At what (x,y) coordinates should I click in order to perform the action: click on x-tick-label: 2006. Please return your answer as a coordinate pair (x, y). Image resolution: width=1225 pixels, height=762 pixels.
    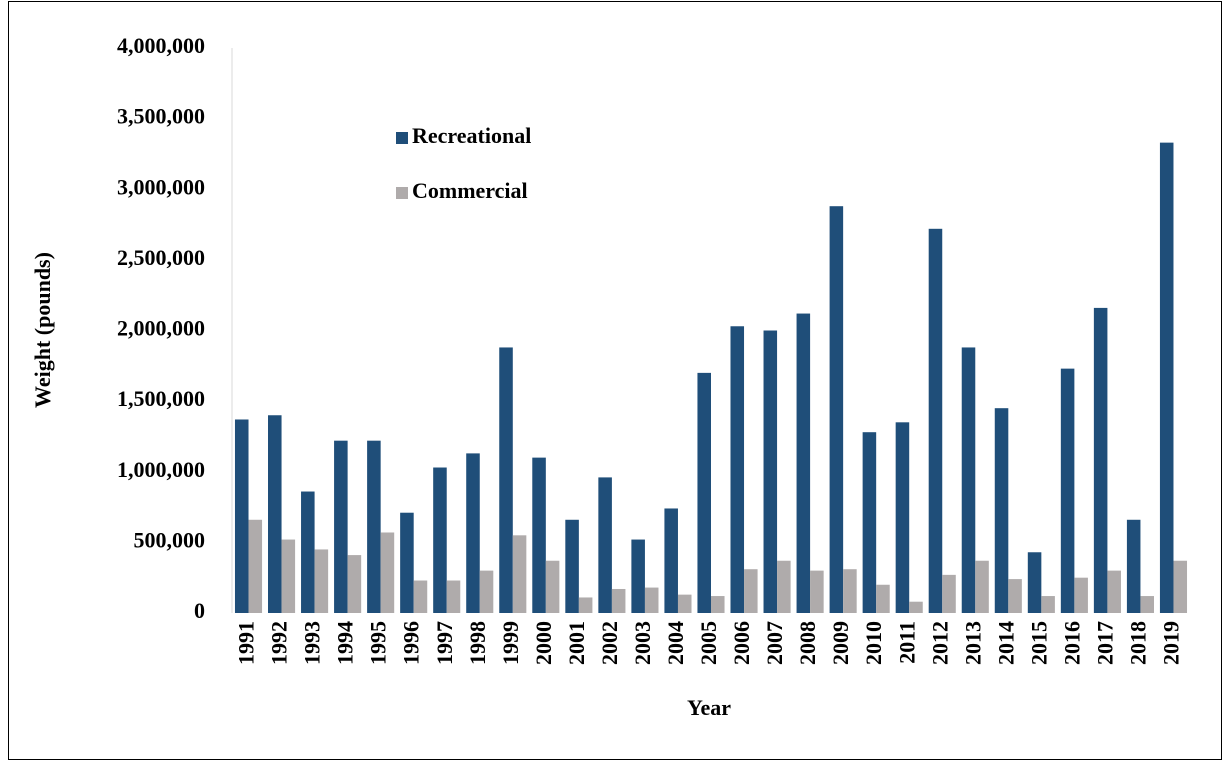
    Looking at the image, I should click on (741, 643).